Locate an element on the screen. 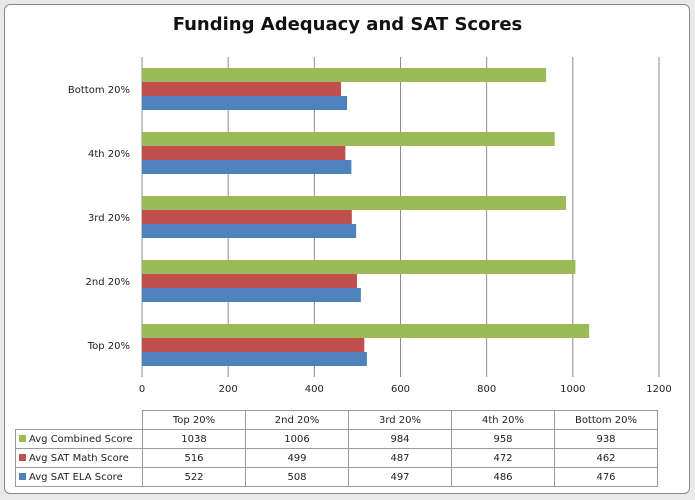 This screenshot has width=695, height=500. y-tick-label: 3rd 20% is located at coordinates (109, 218).